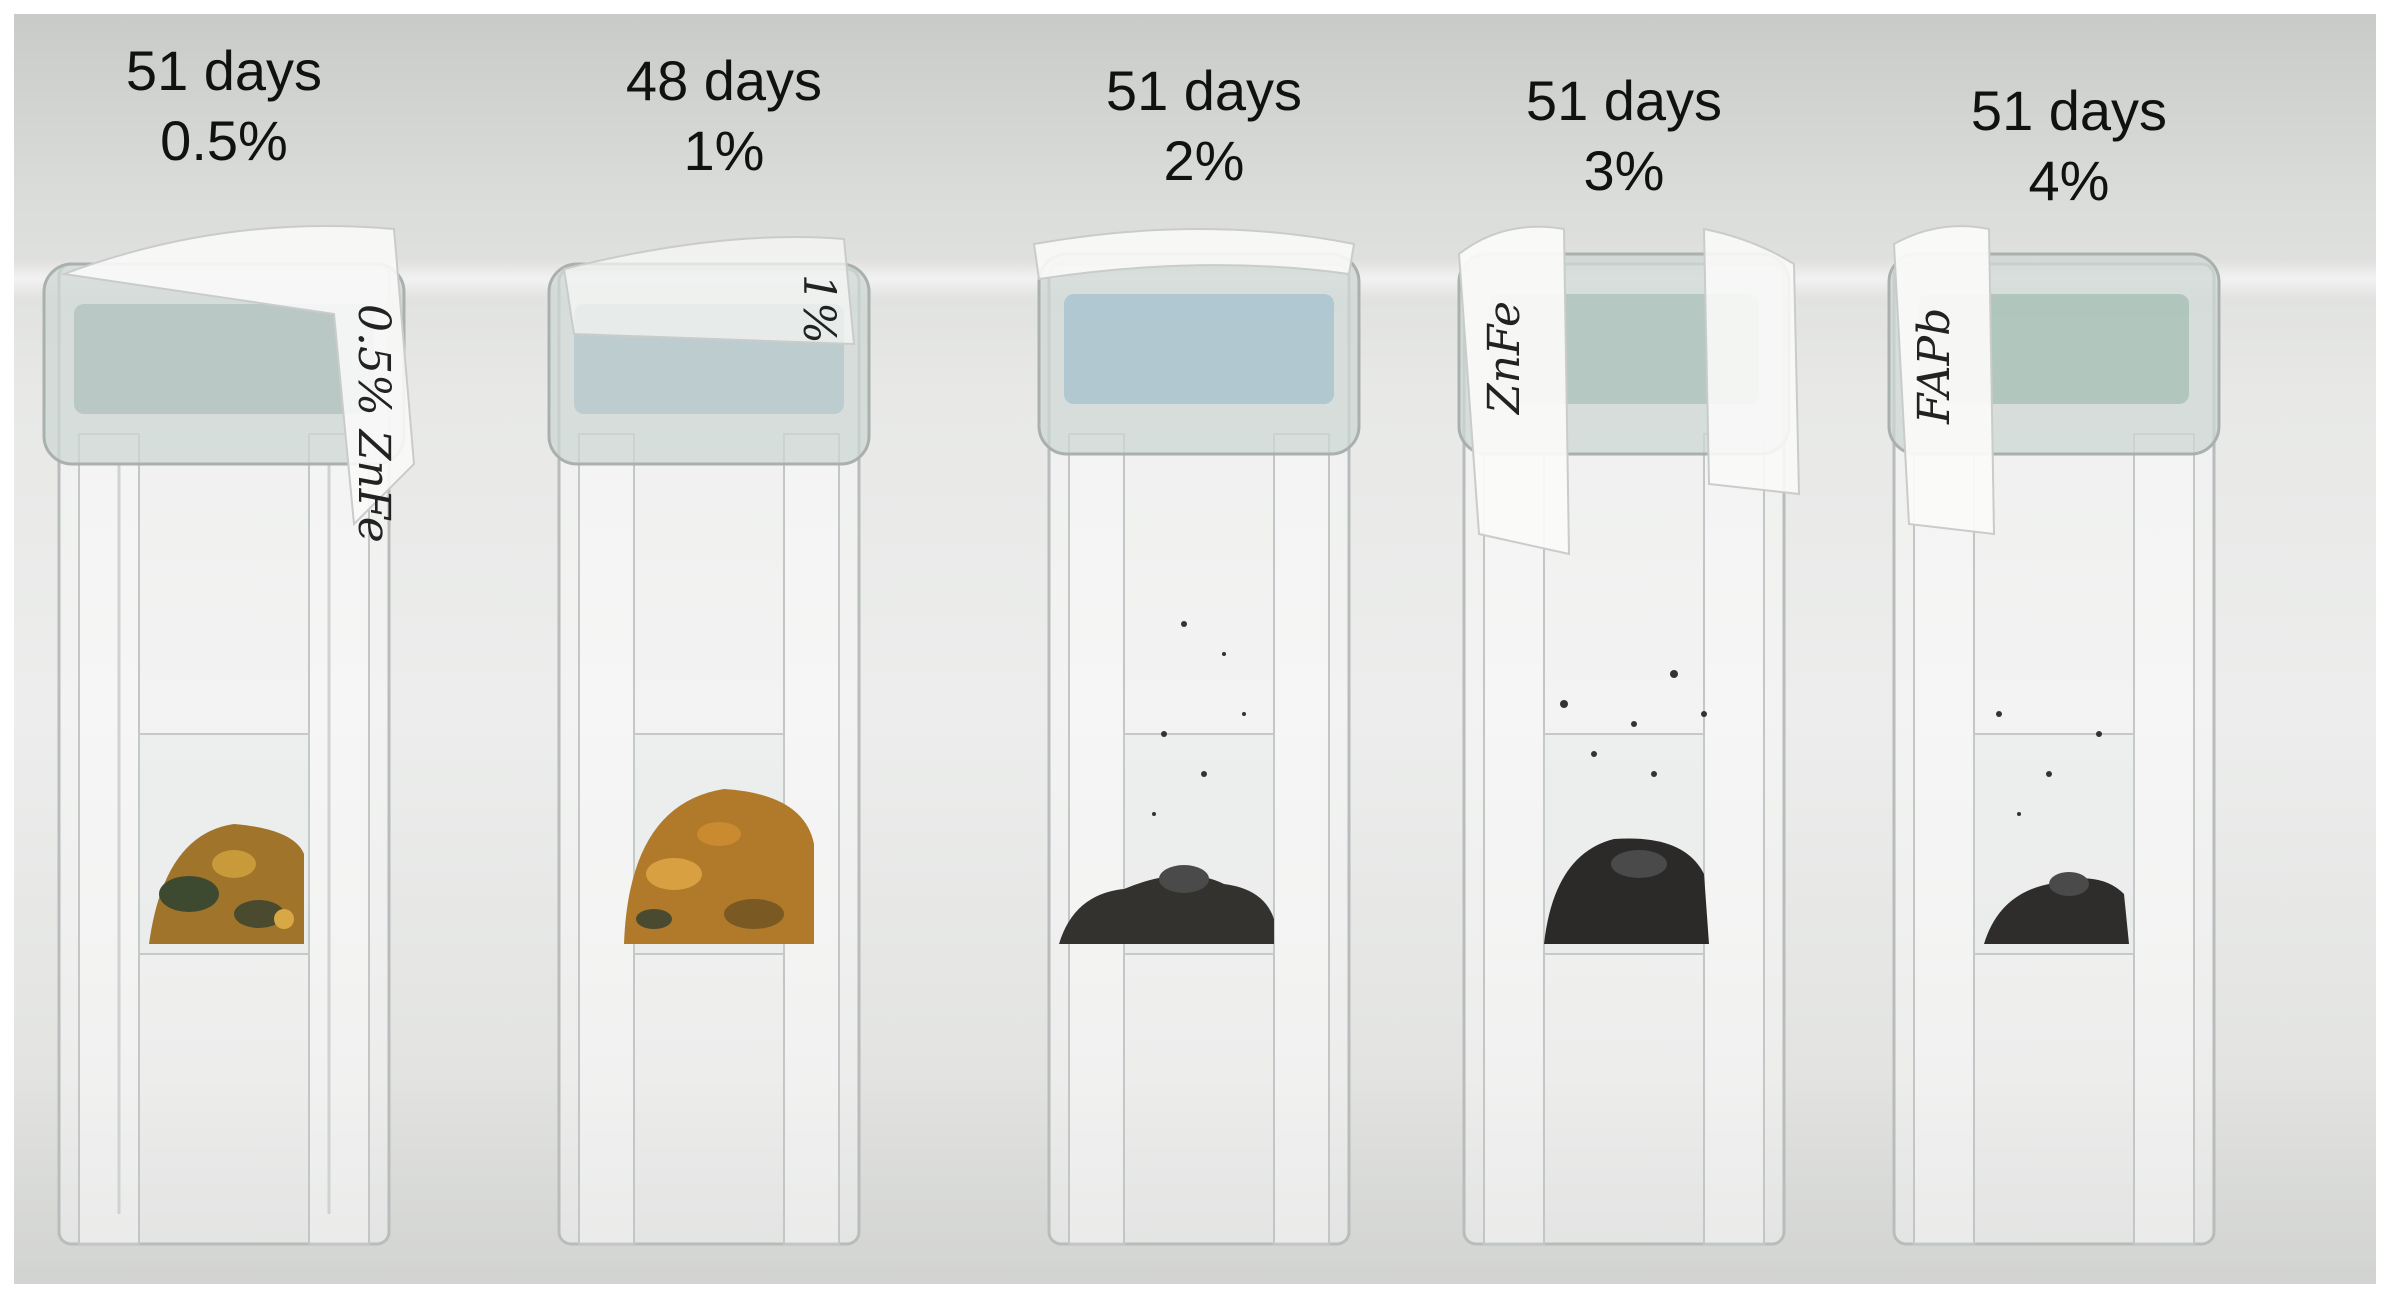 The height and width of the screenshot is (1299, 2390). Describe the element at coordinates (1624, 136) in the screenshot. I see `caption-4: 51 days 3%` at that location.